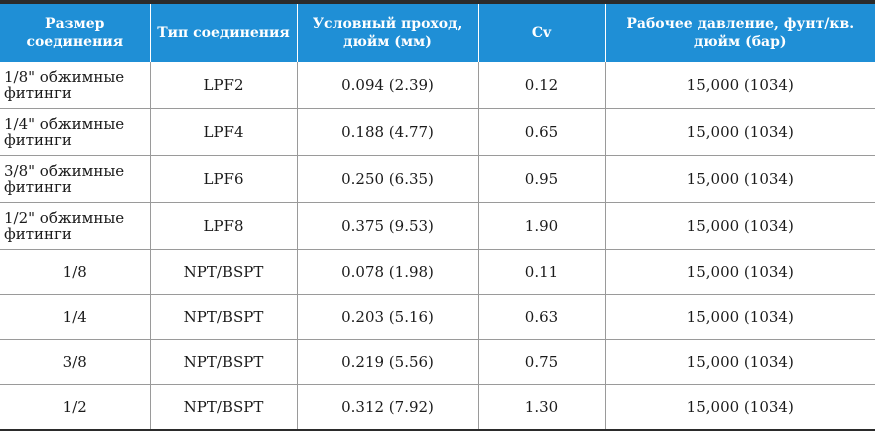 The image size is (875, 431). I want to click on cell-size: 1/8" обжимные фитинги, so click(75, 85).